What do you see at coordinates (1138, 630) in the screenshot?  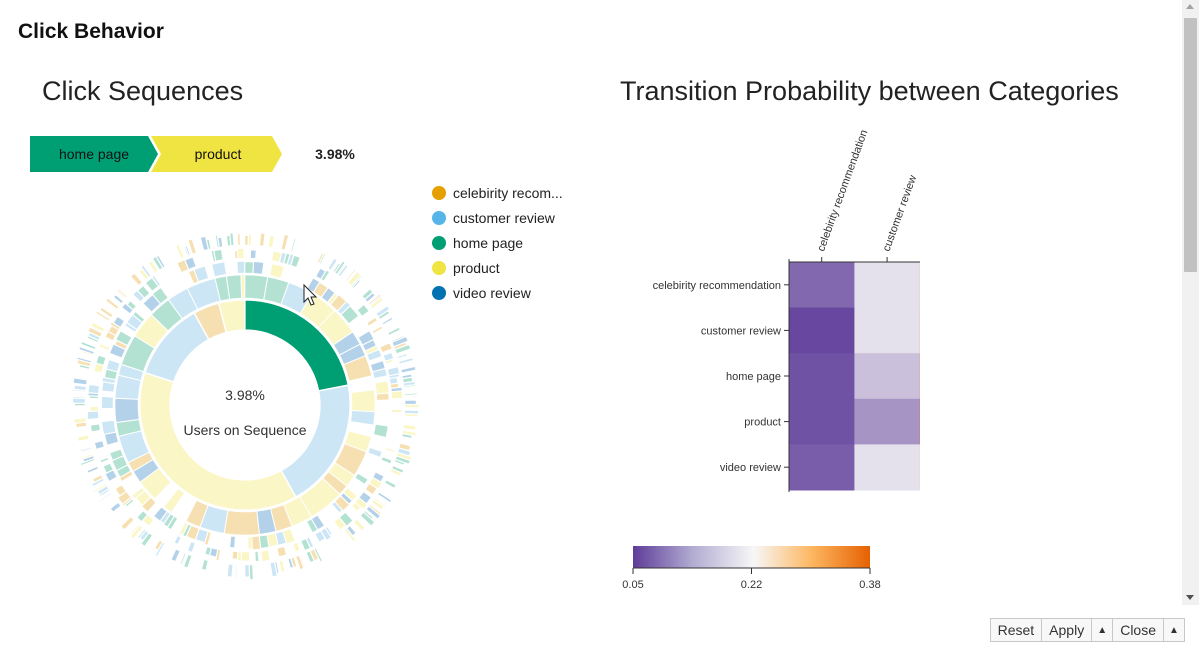 I see `close-button: Close` at bounding box center [1138, 630].